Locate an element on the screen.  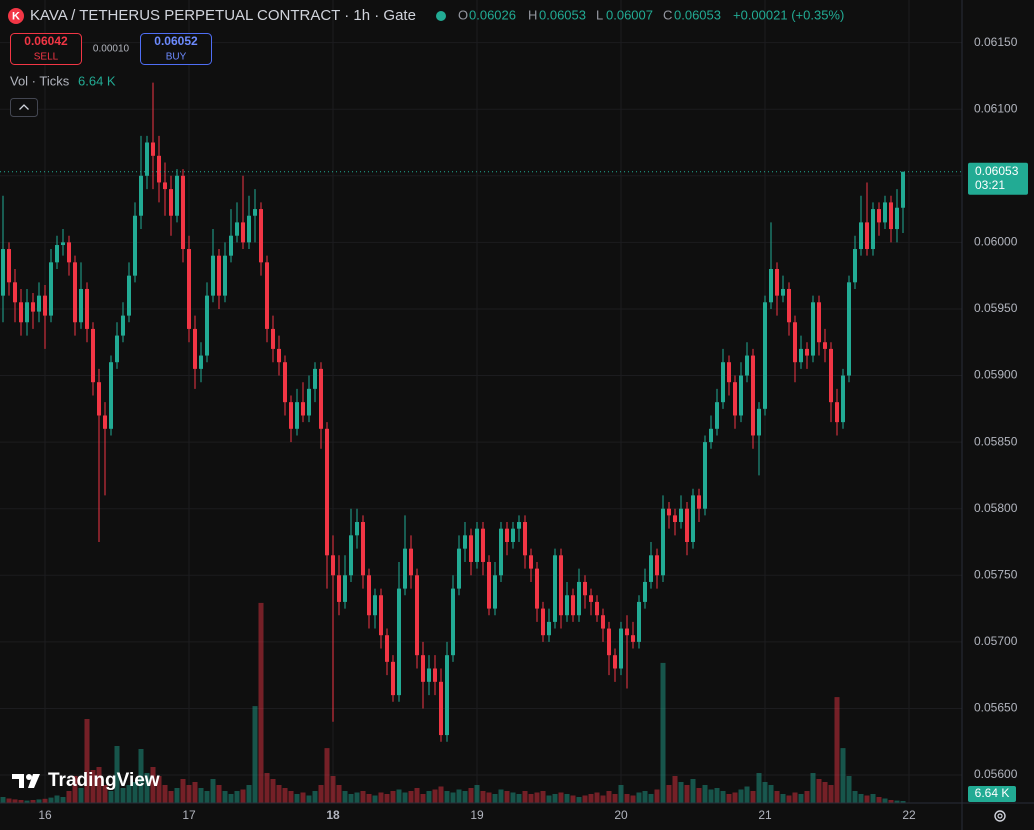
y-tick-label: 0.06150 is located at coordinates (996, 42).